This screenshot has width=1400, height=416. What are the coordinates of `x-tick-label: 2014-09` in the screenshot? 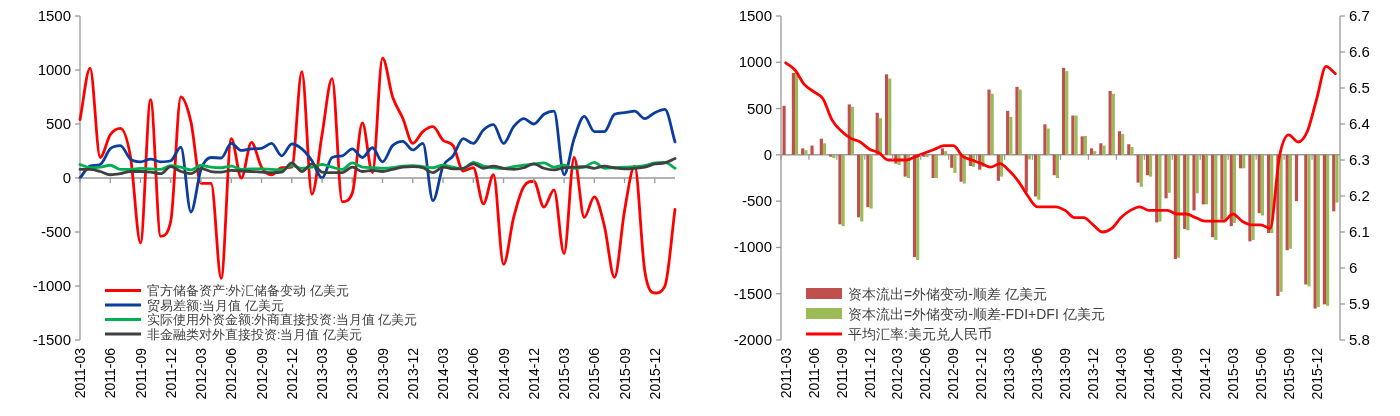 It's located at (503, 373).